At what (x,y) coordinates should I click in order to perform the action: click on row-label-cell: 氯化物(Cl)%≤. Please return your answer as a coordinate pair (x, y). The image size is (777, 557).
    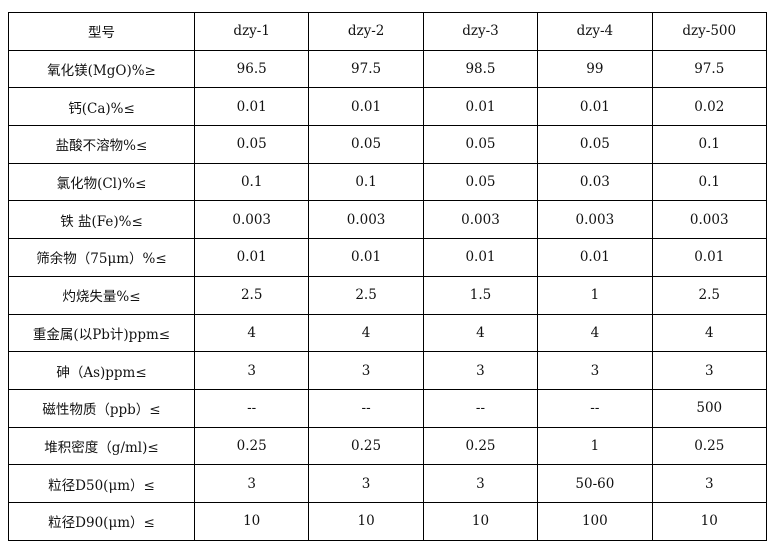
    Looking at the image, I should click on (101, 182).